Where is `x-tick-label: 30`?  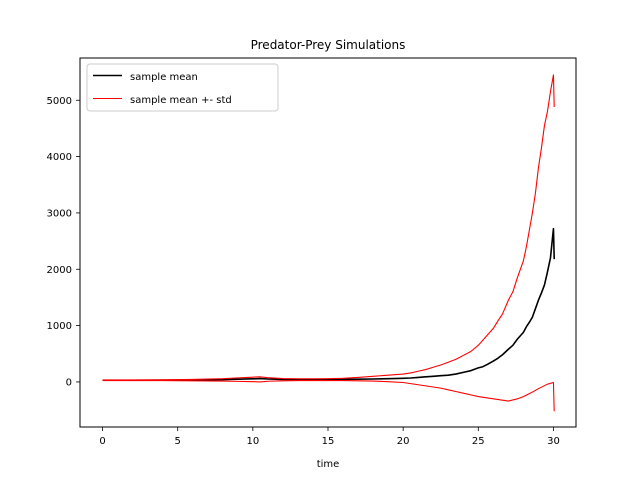
x-tick-label: 30 is located at coordinates (553, 441).